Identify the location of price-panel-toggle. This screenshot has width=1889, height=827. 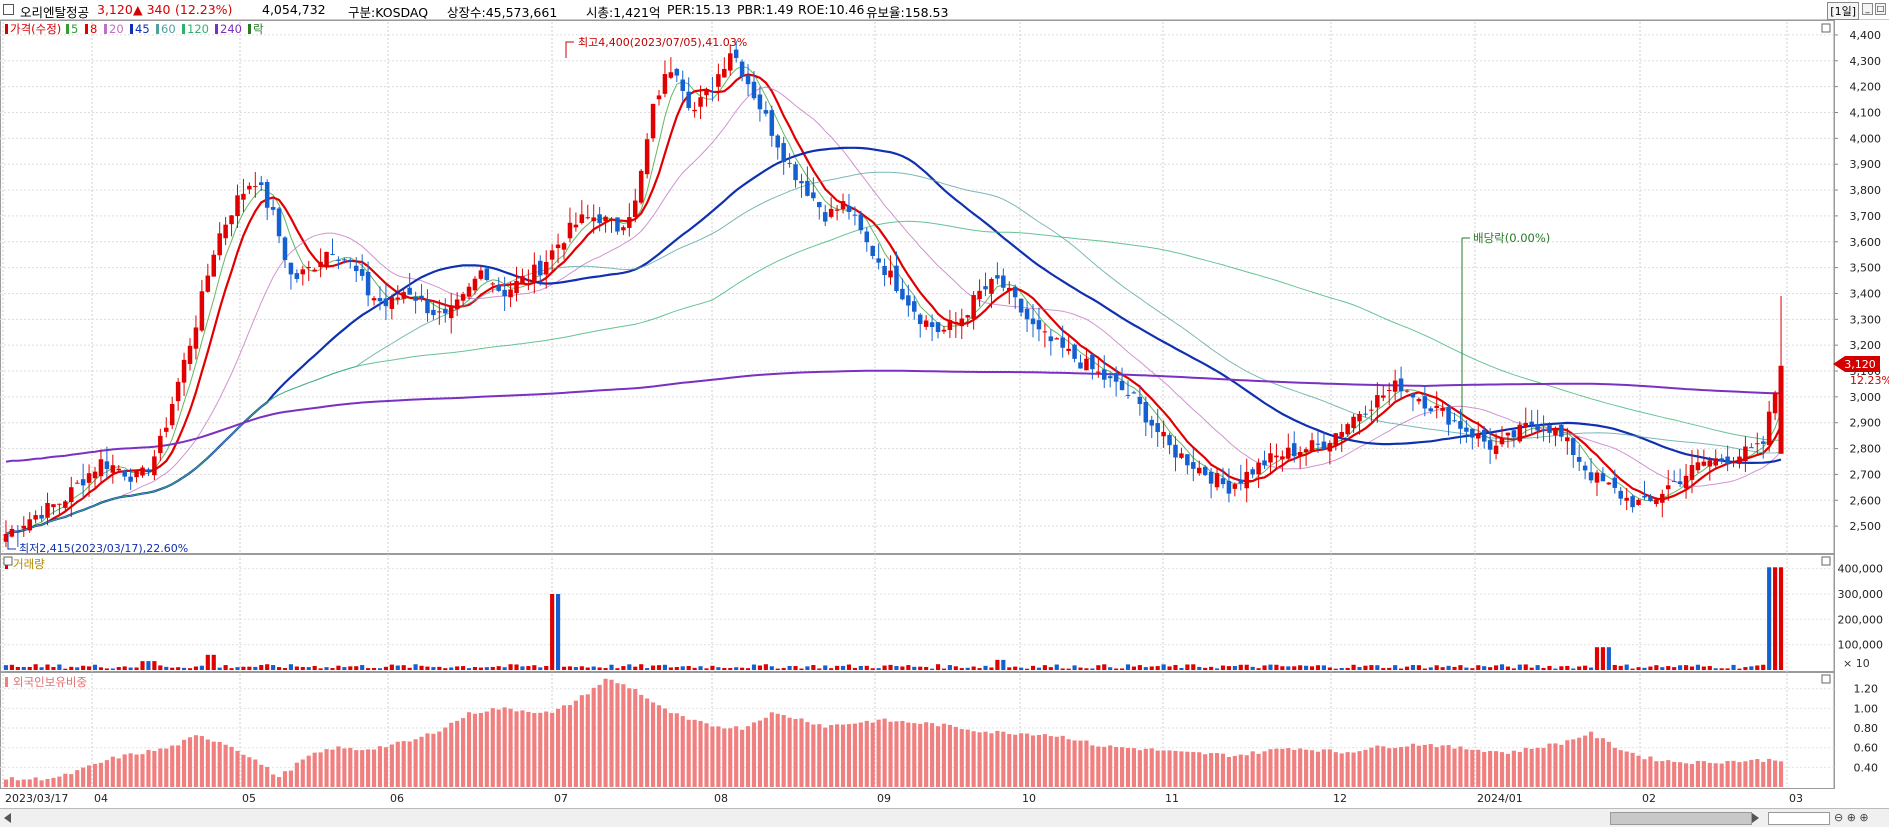
(1826, 28).